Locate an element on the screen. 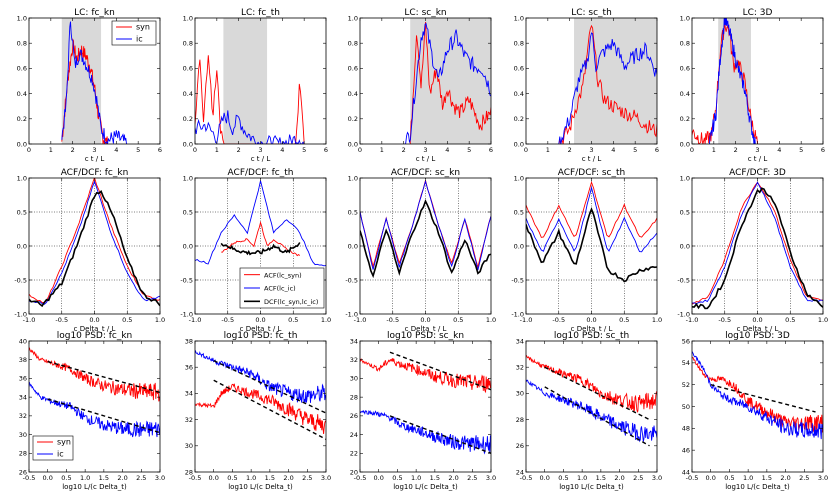 The width and height of the screenshot is (830, 498). y-tick-label: 0.8 is located at coordinates (22, 44).